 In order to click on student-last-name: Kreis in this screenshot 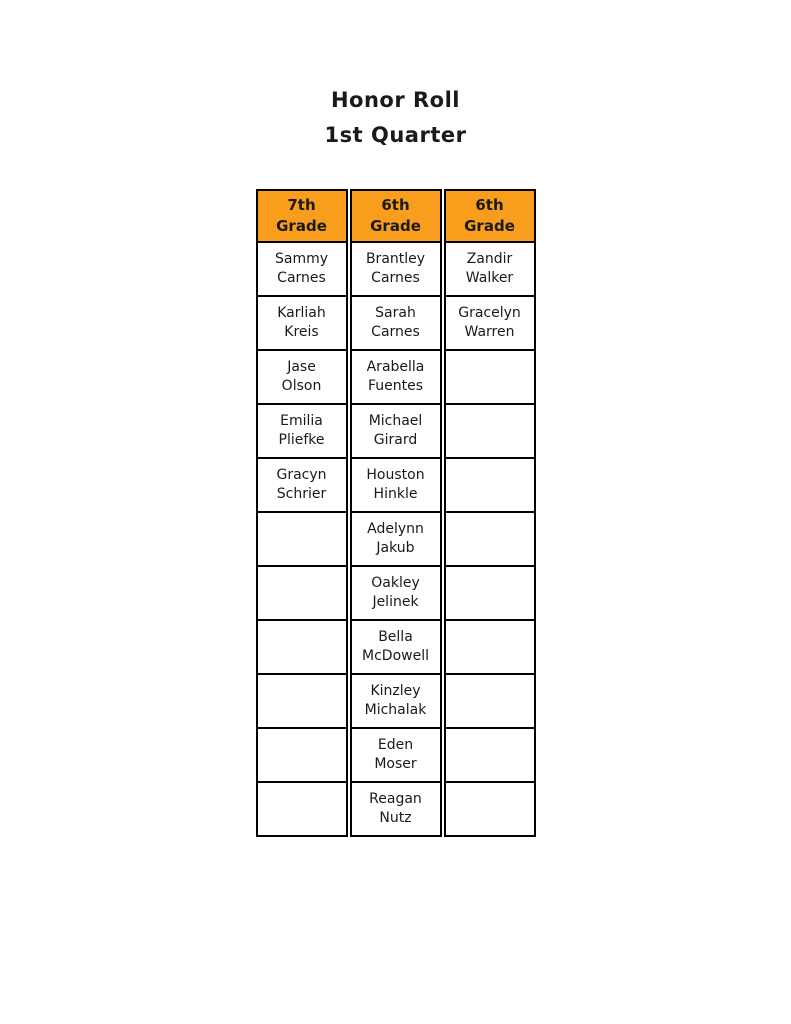, I will do `click(301, 332)`.